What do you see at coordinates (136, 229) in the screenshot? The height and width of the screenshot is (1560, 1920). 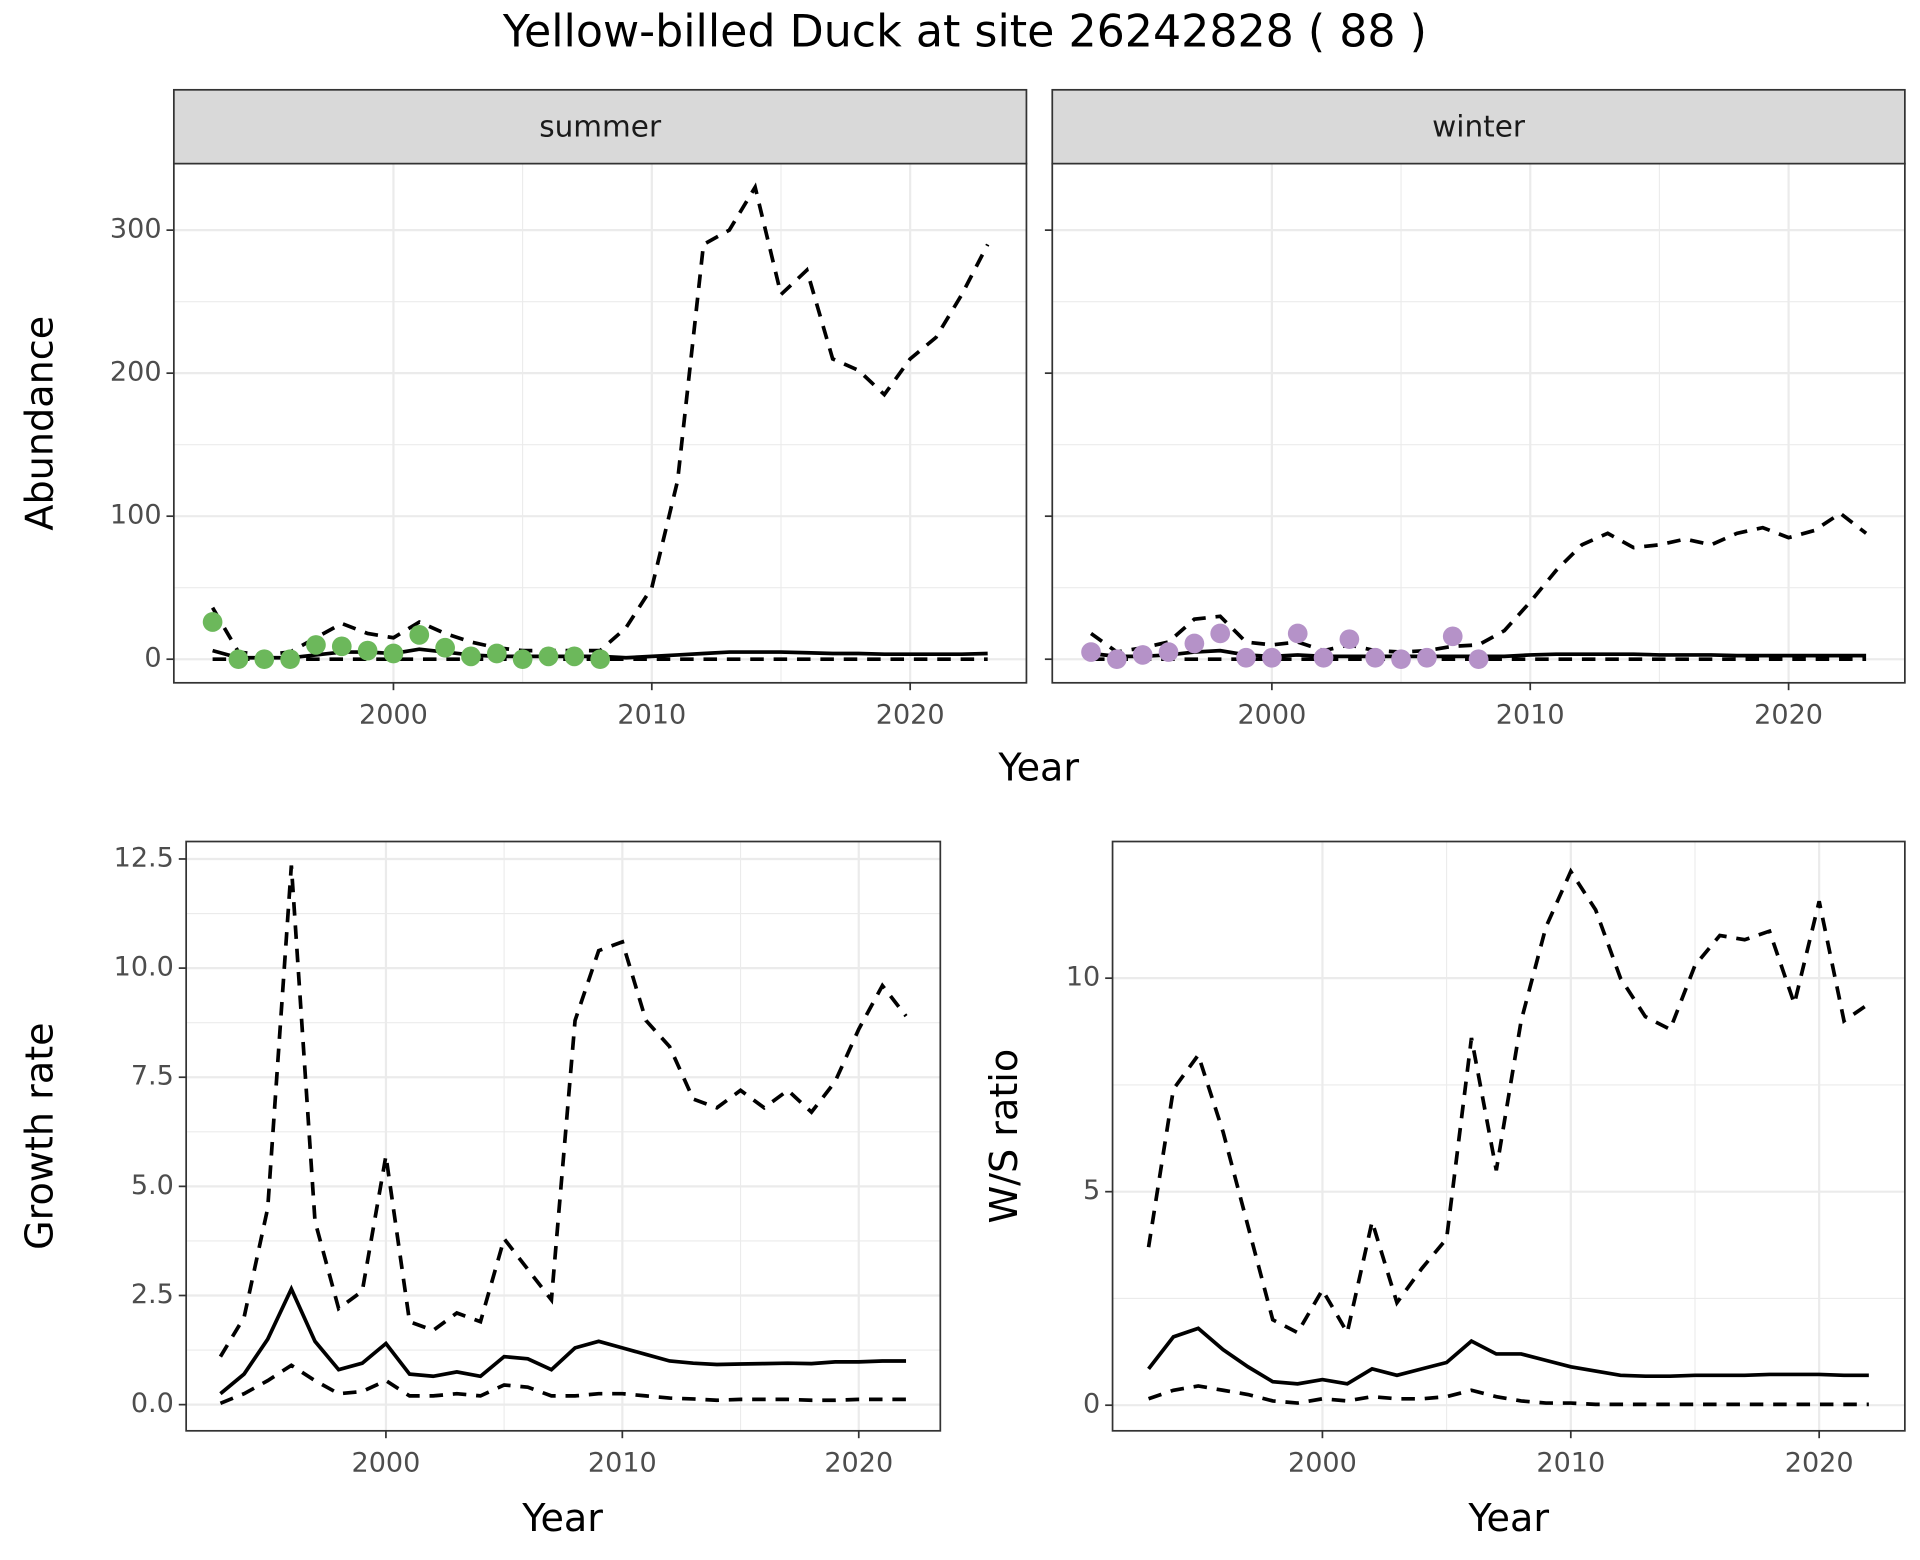 I see `y-tick-label: 300` at bounding box center [136, 229].